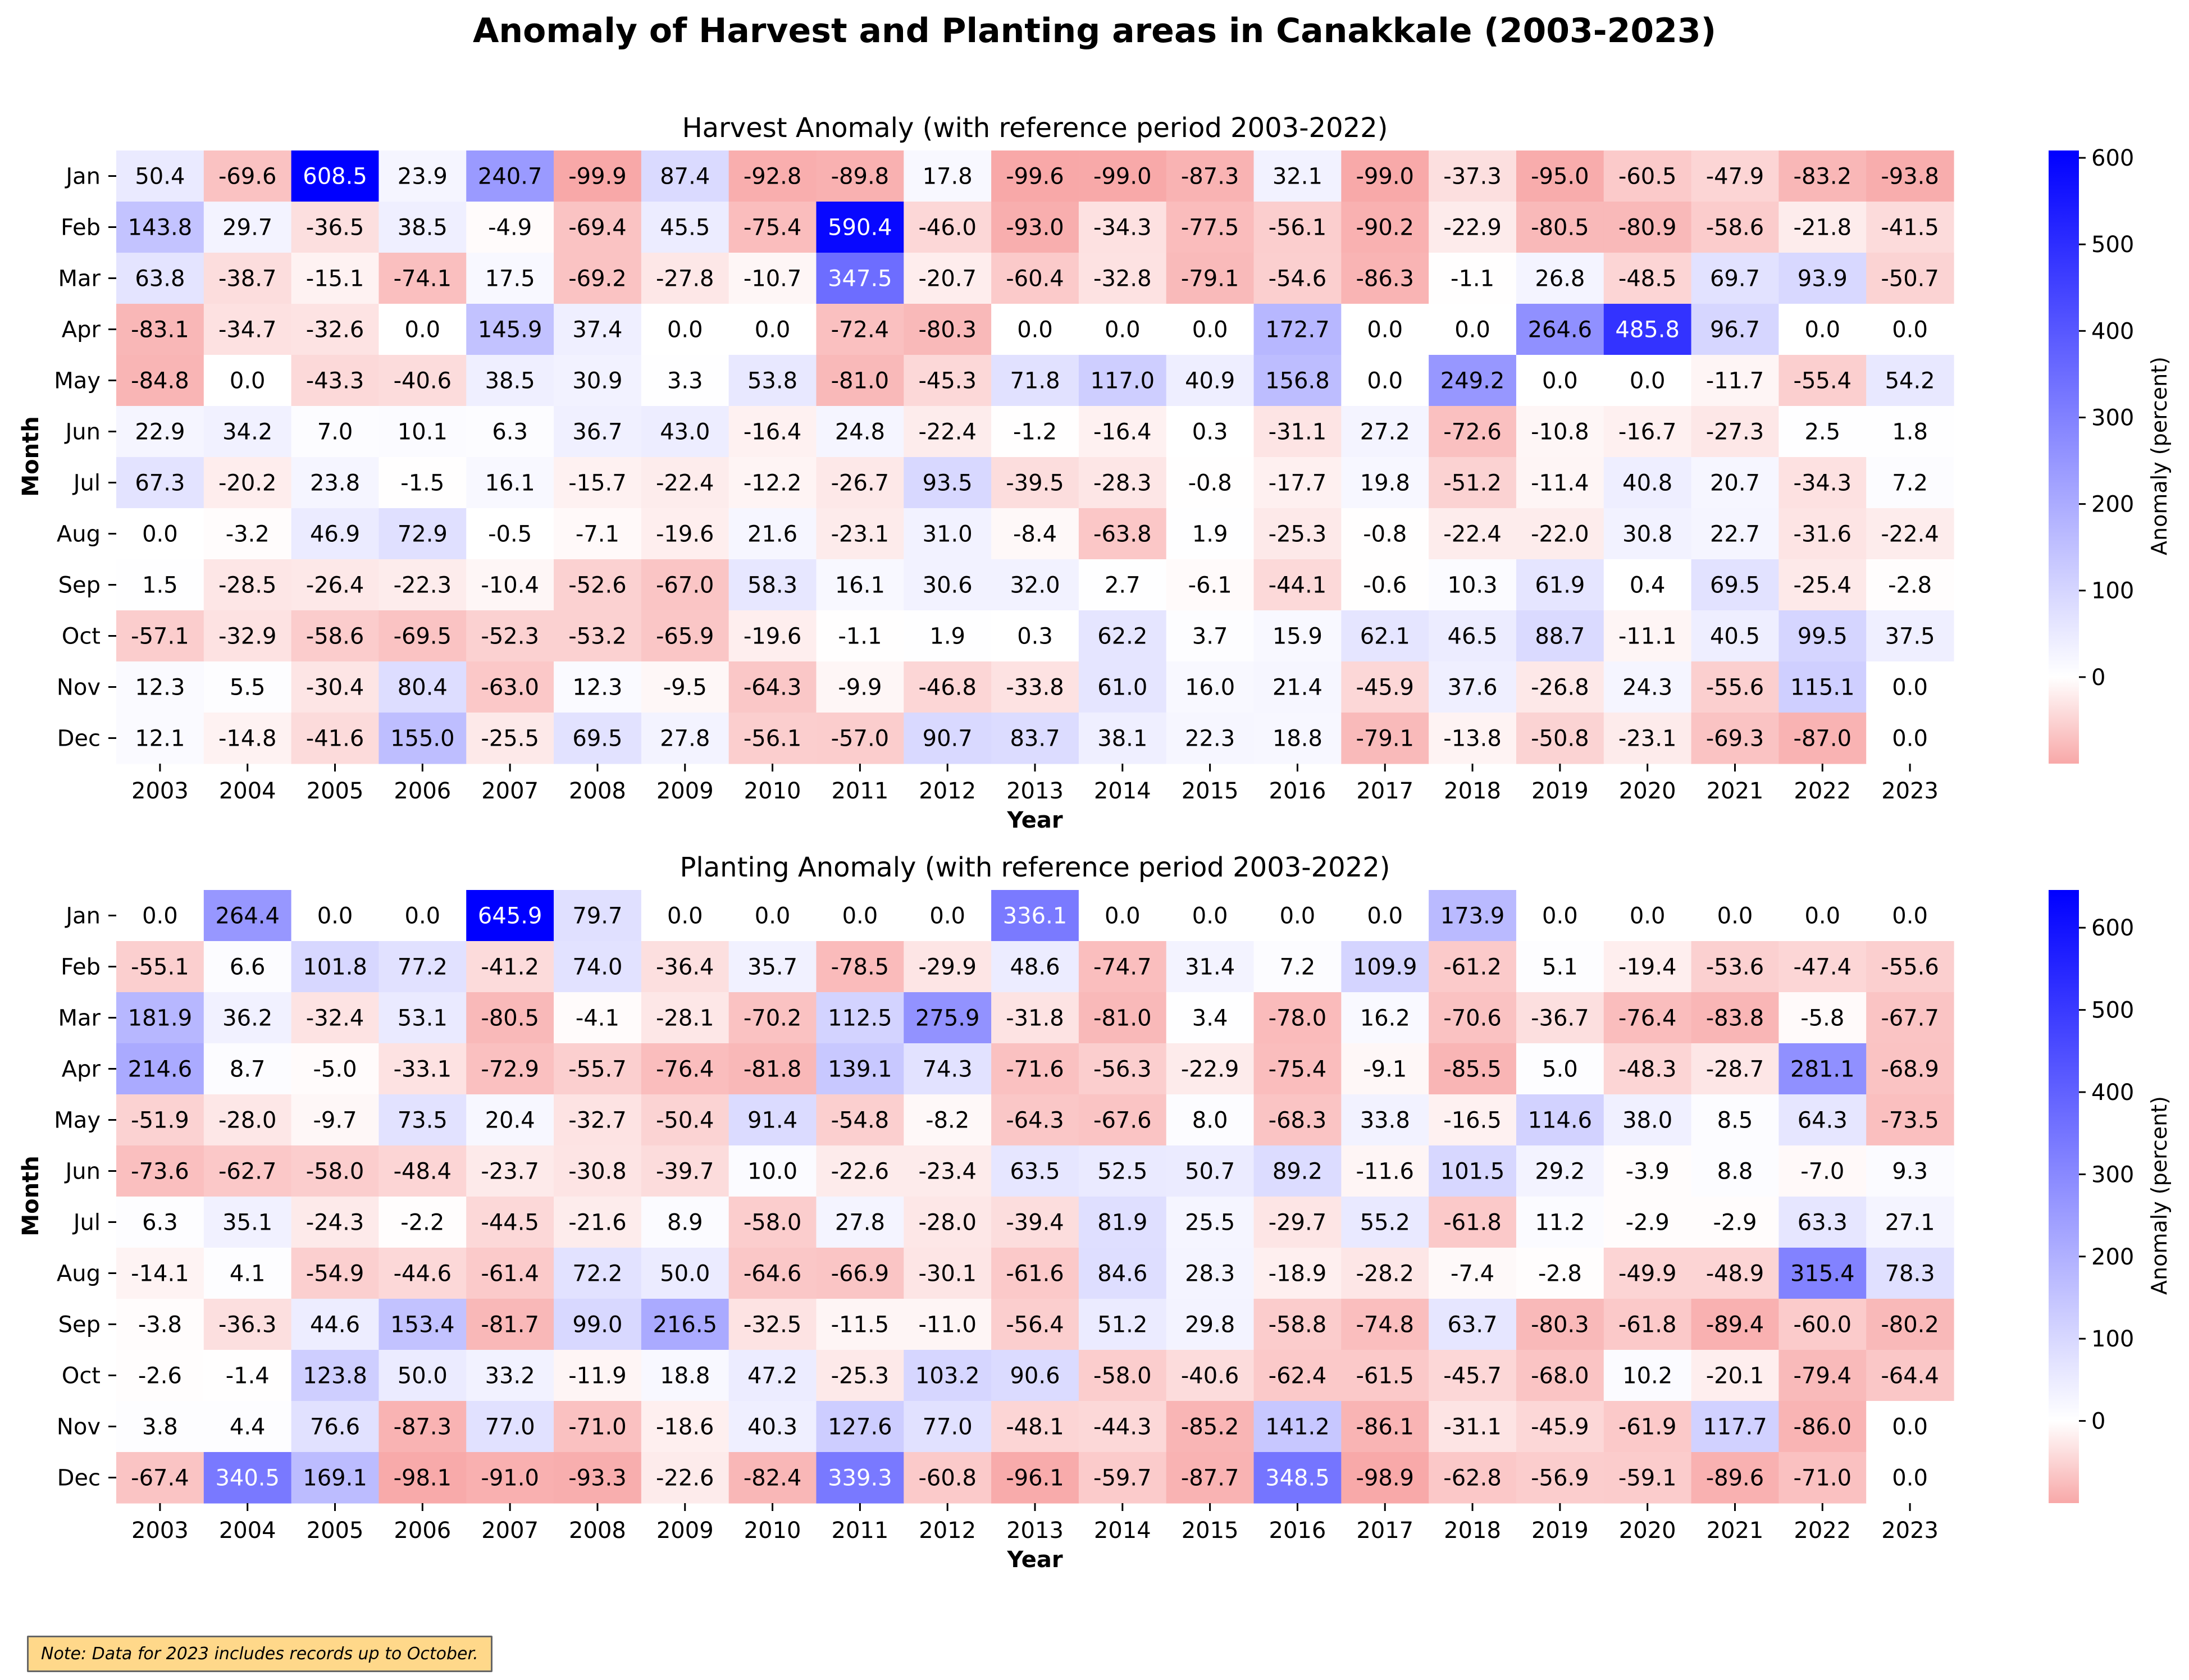 The width and height of the screenshot is (2189, 1680). What do you see at coordinates (1210, 1274) in the screenshot?
I see `cell-value-label: 28.3` at bounding box center [1210, 1274].